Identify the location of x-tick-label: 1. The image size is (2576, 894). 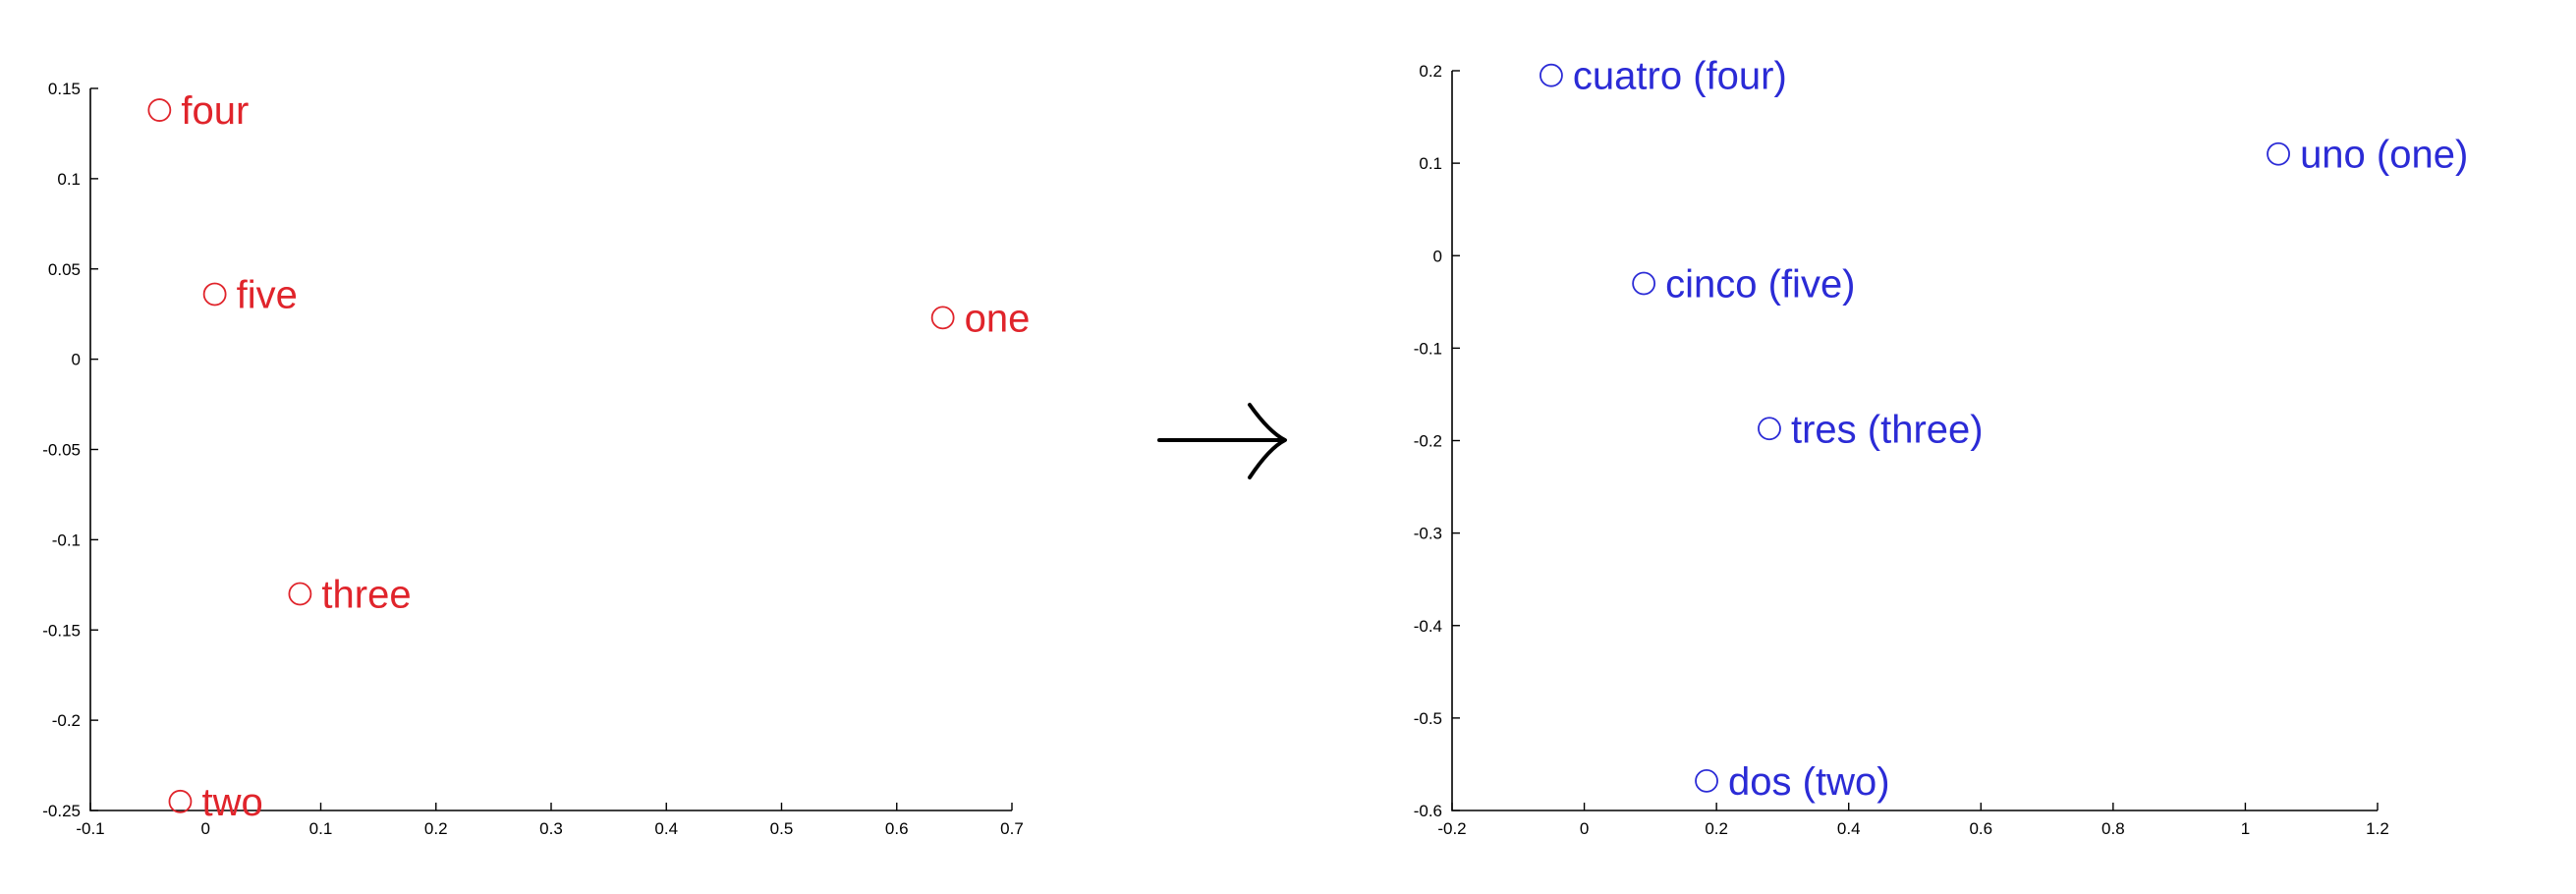
(2245, 828).